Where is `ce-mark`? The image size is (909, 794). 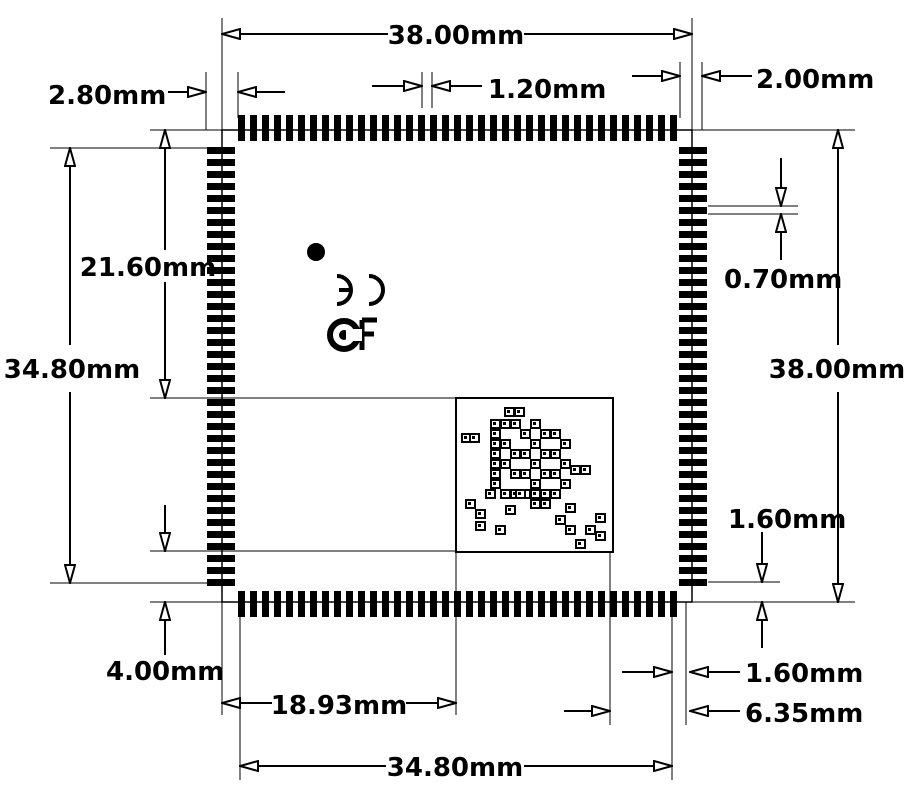 ce-mark is located at coordinates (360, 290).